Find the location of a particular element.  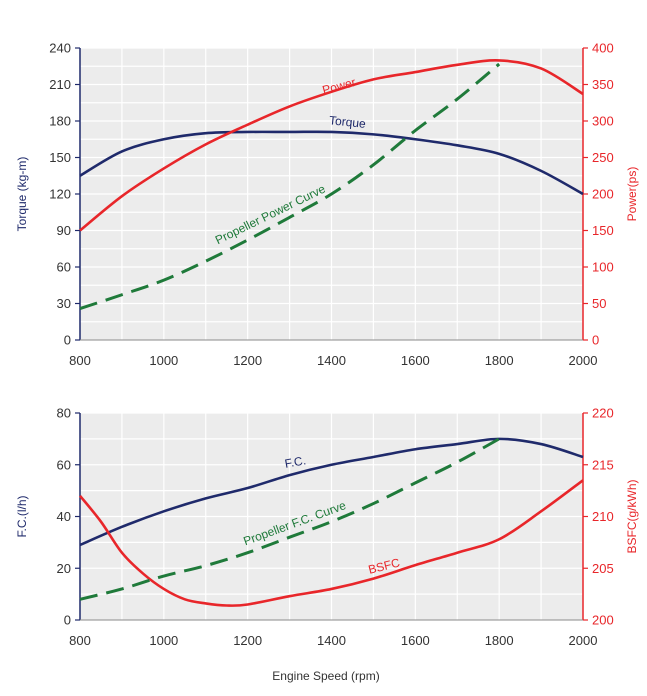

series-label: F.C. is located at coordinates (295, 461).